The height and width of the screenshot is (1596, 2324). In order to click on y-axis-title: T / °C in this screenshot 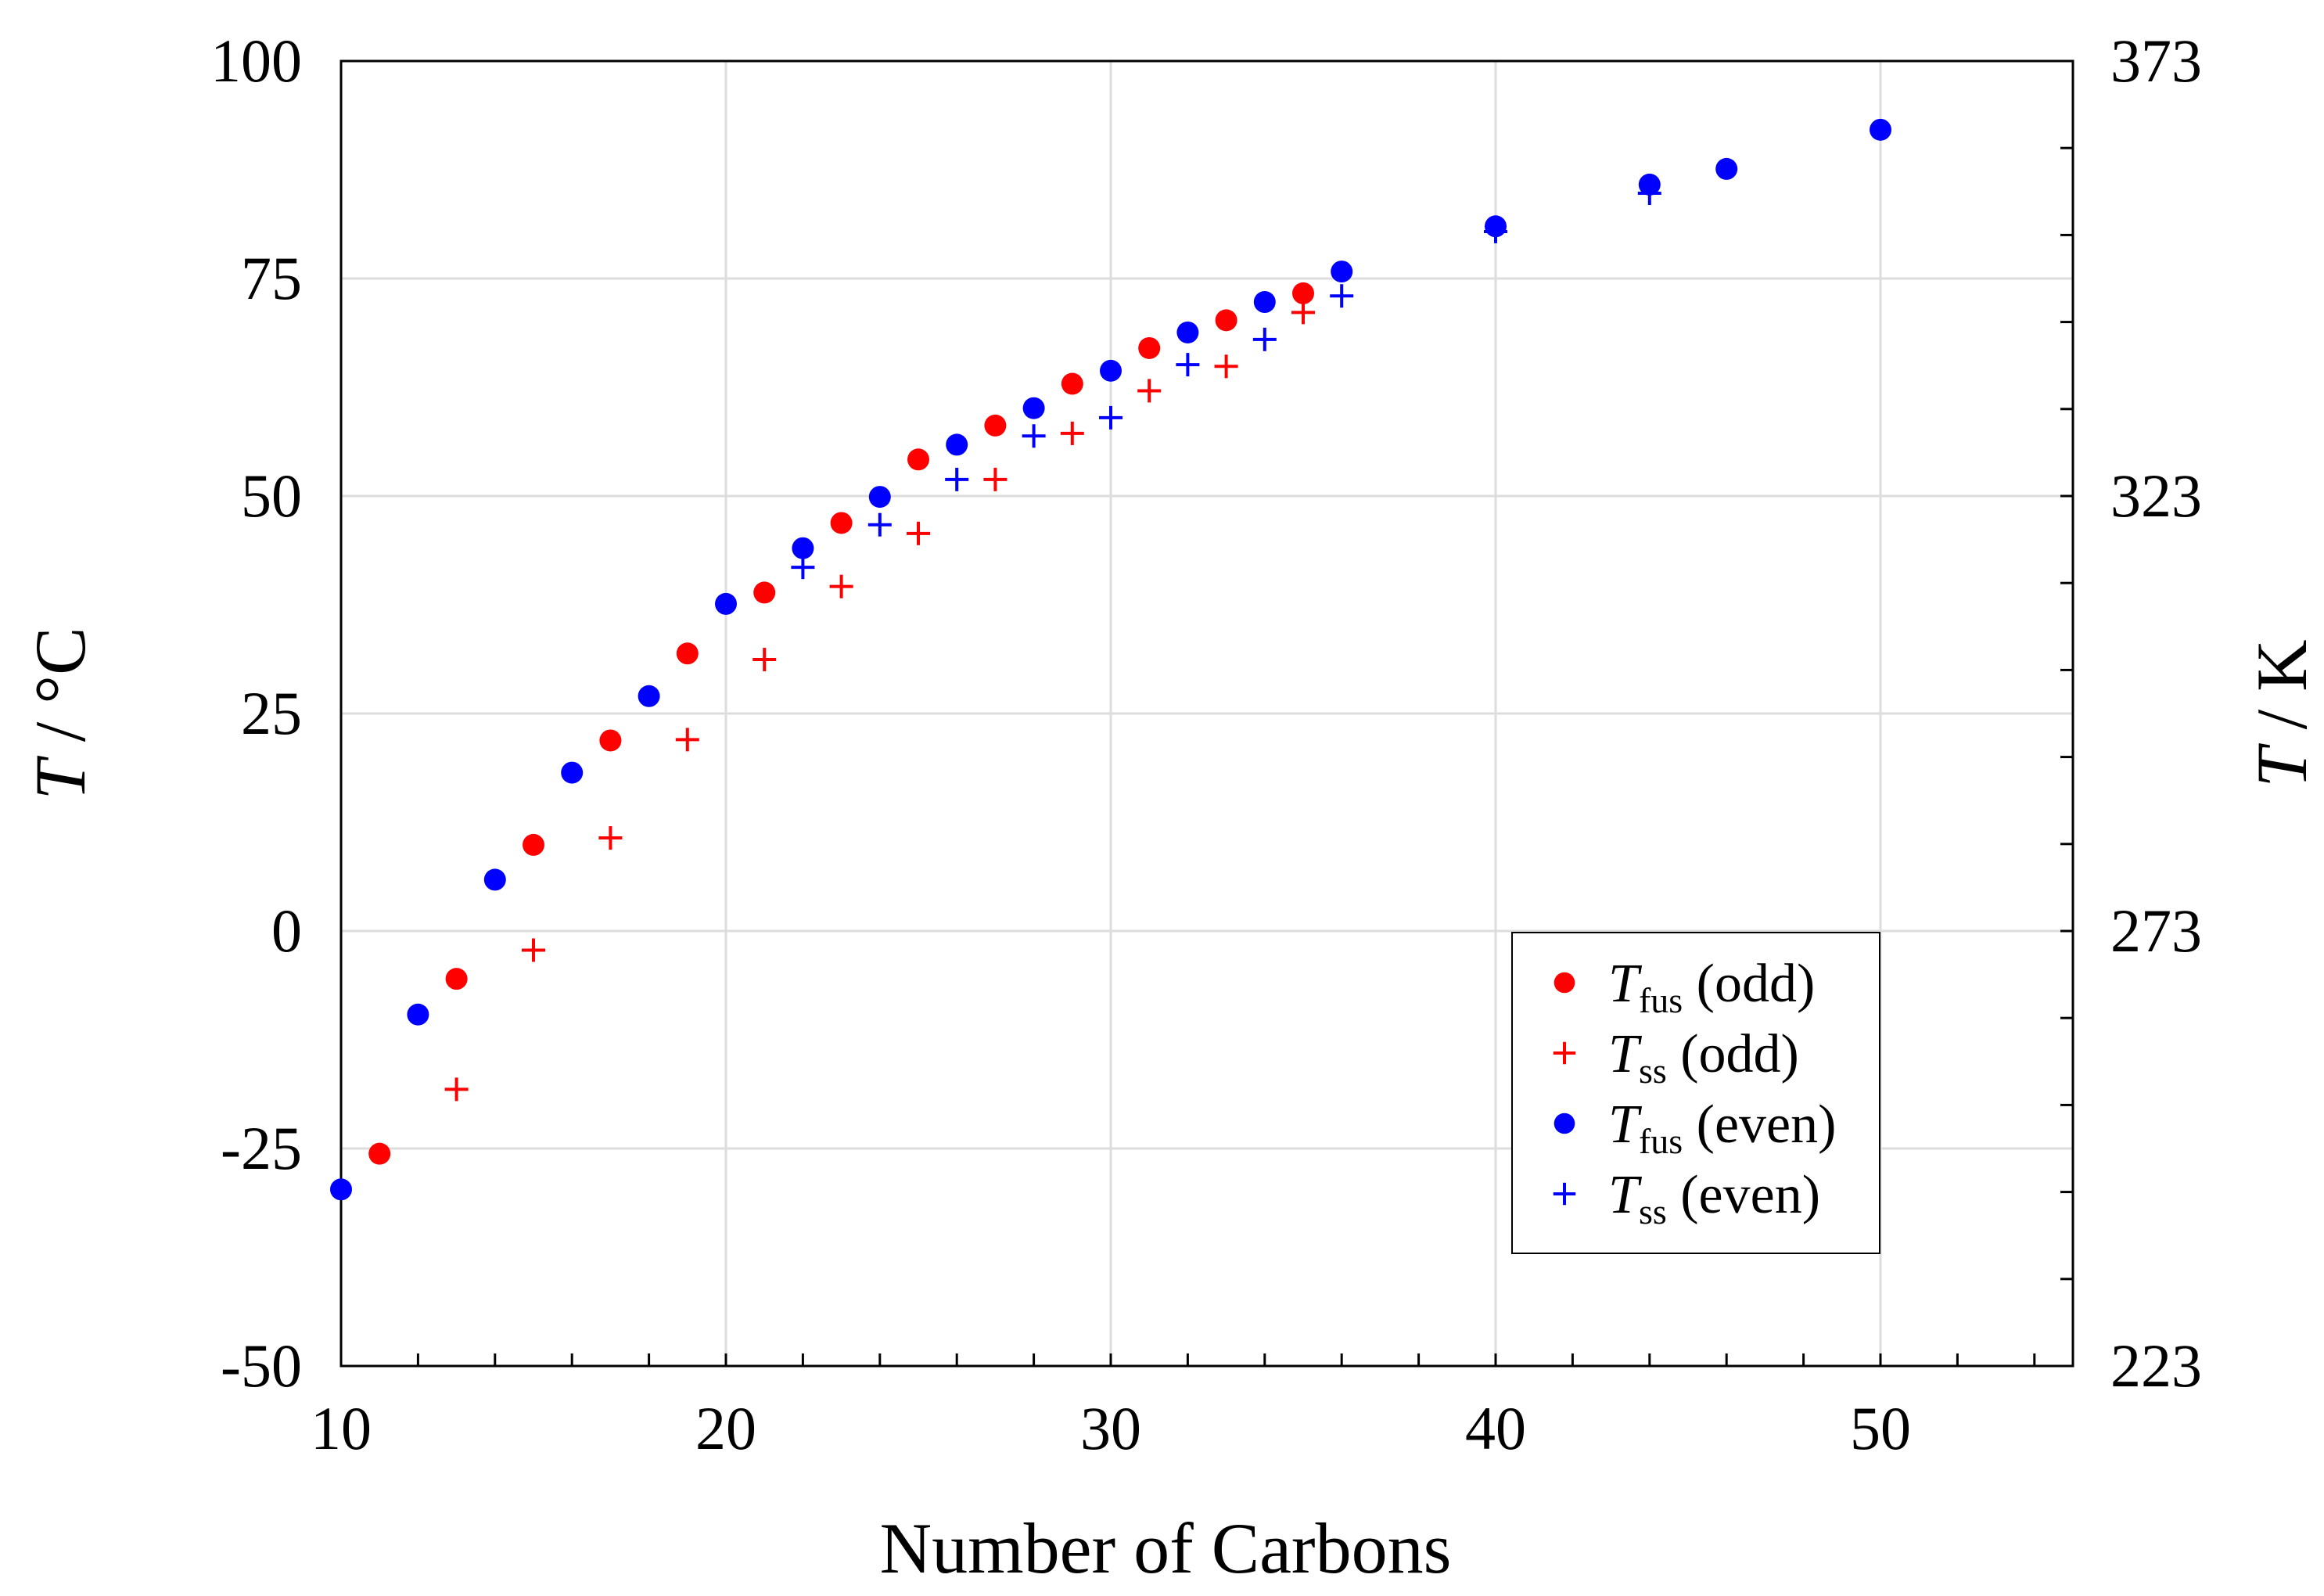, I will do `click(60, 713)`.